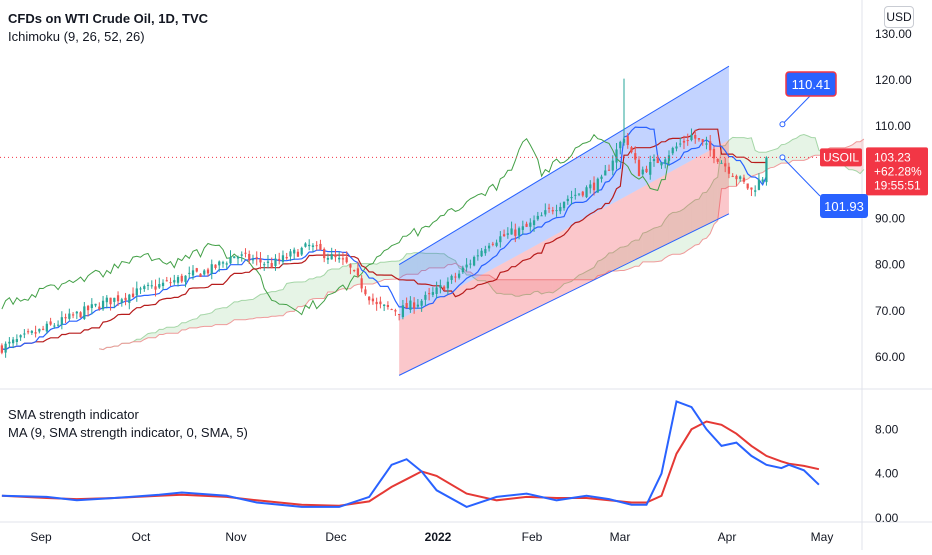 Image resolution: width=932 pixels, height=555 pixels. I want to click on time-tick-label: May, so click(822, 537).